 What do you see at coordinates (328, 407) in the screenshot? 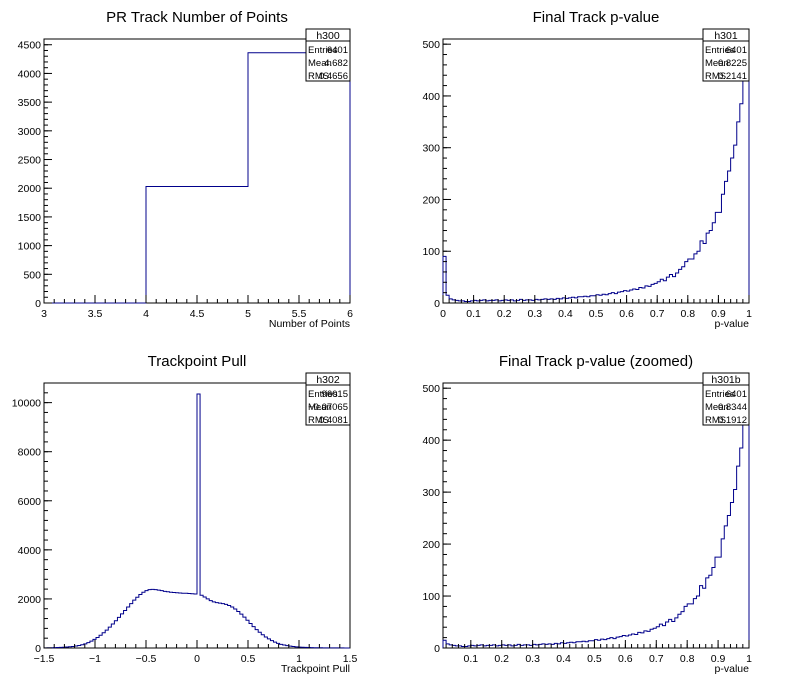
I see `stats-value: −0.07065` at bounding box center [328, 407].